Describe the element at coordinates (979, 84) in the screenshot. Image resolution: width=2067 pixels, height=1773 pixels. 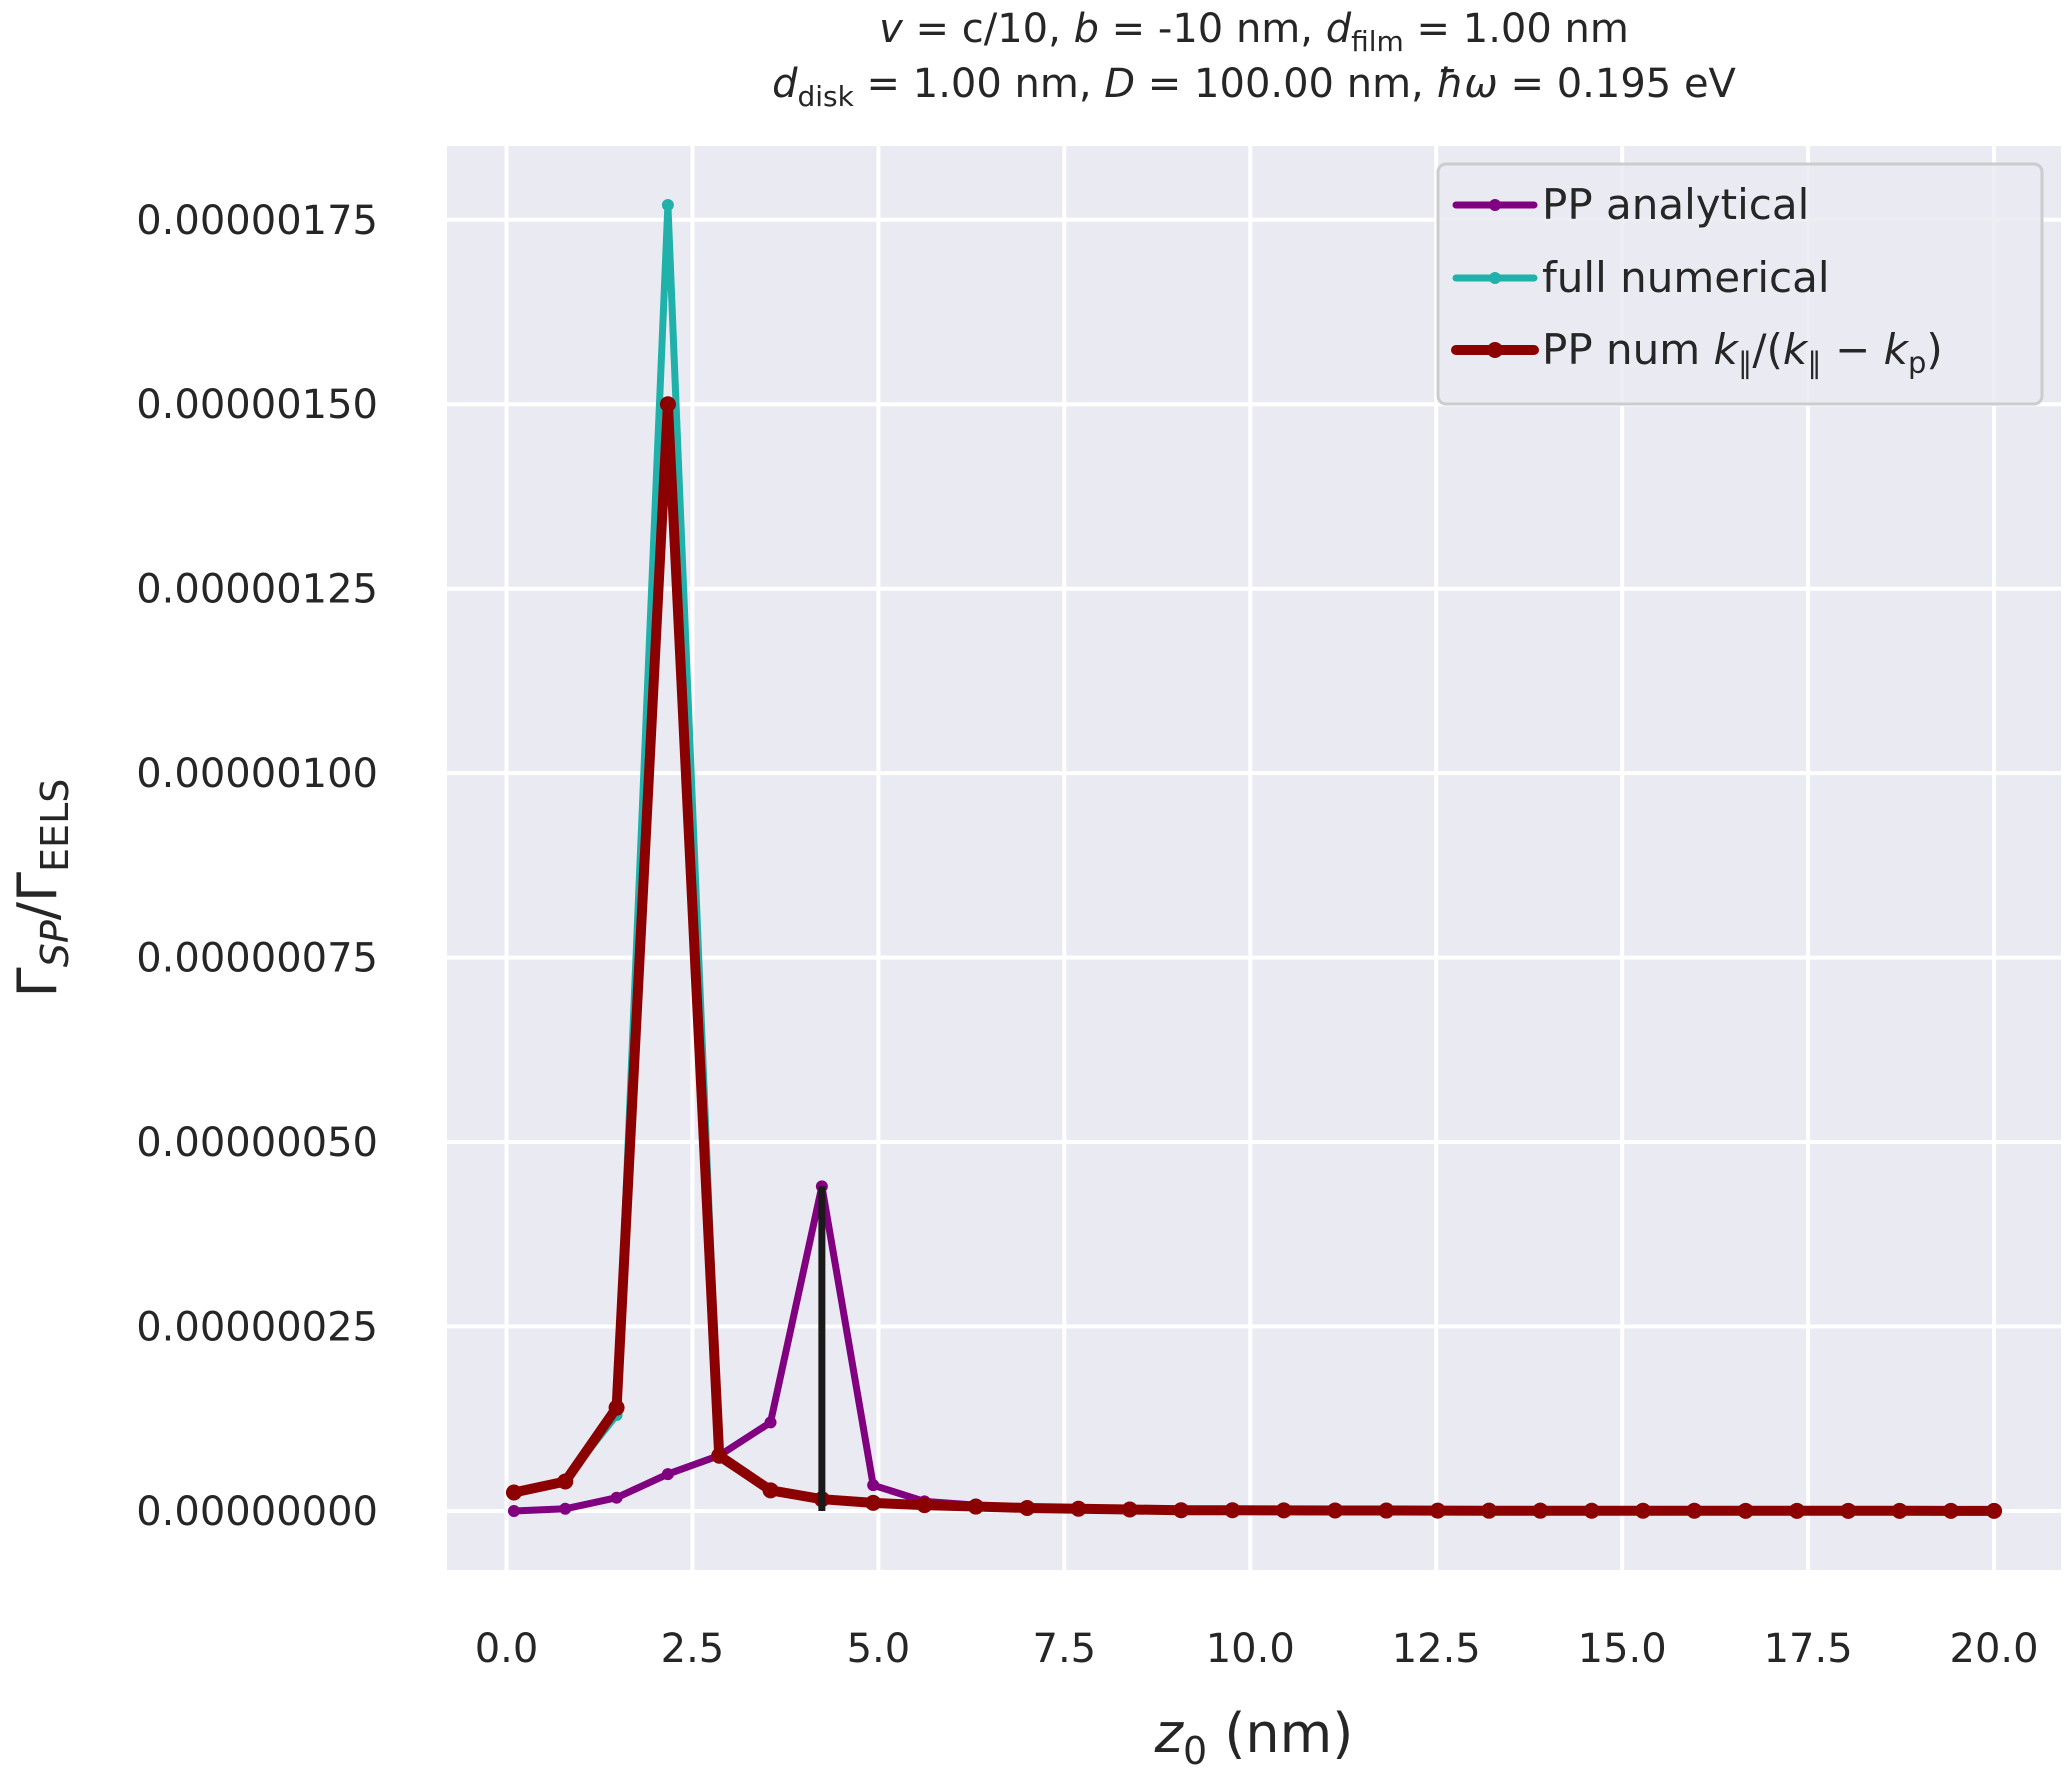
I see `text-part: = 1.00 nm,` at that location.